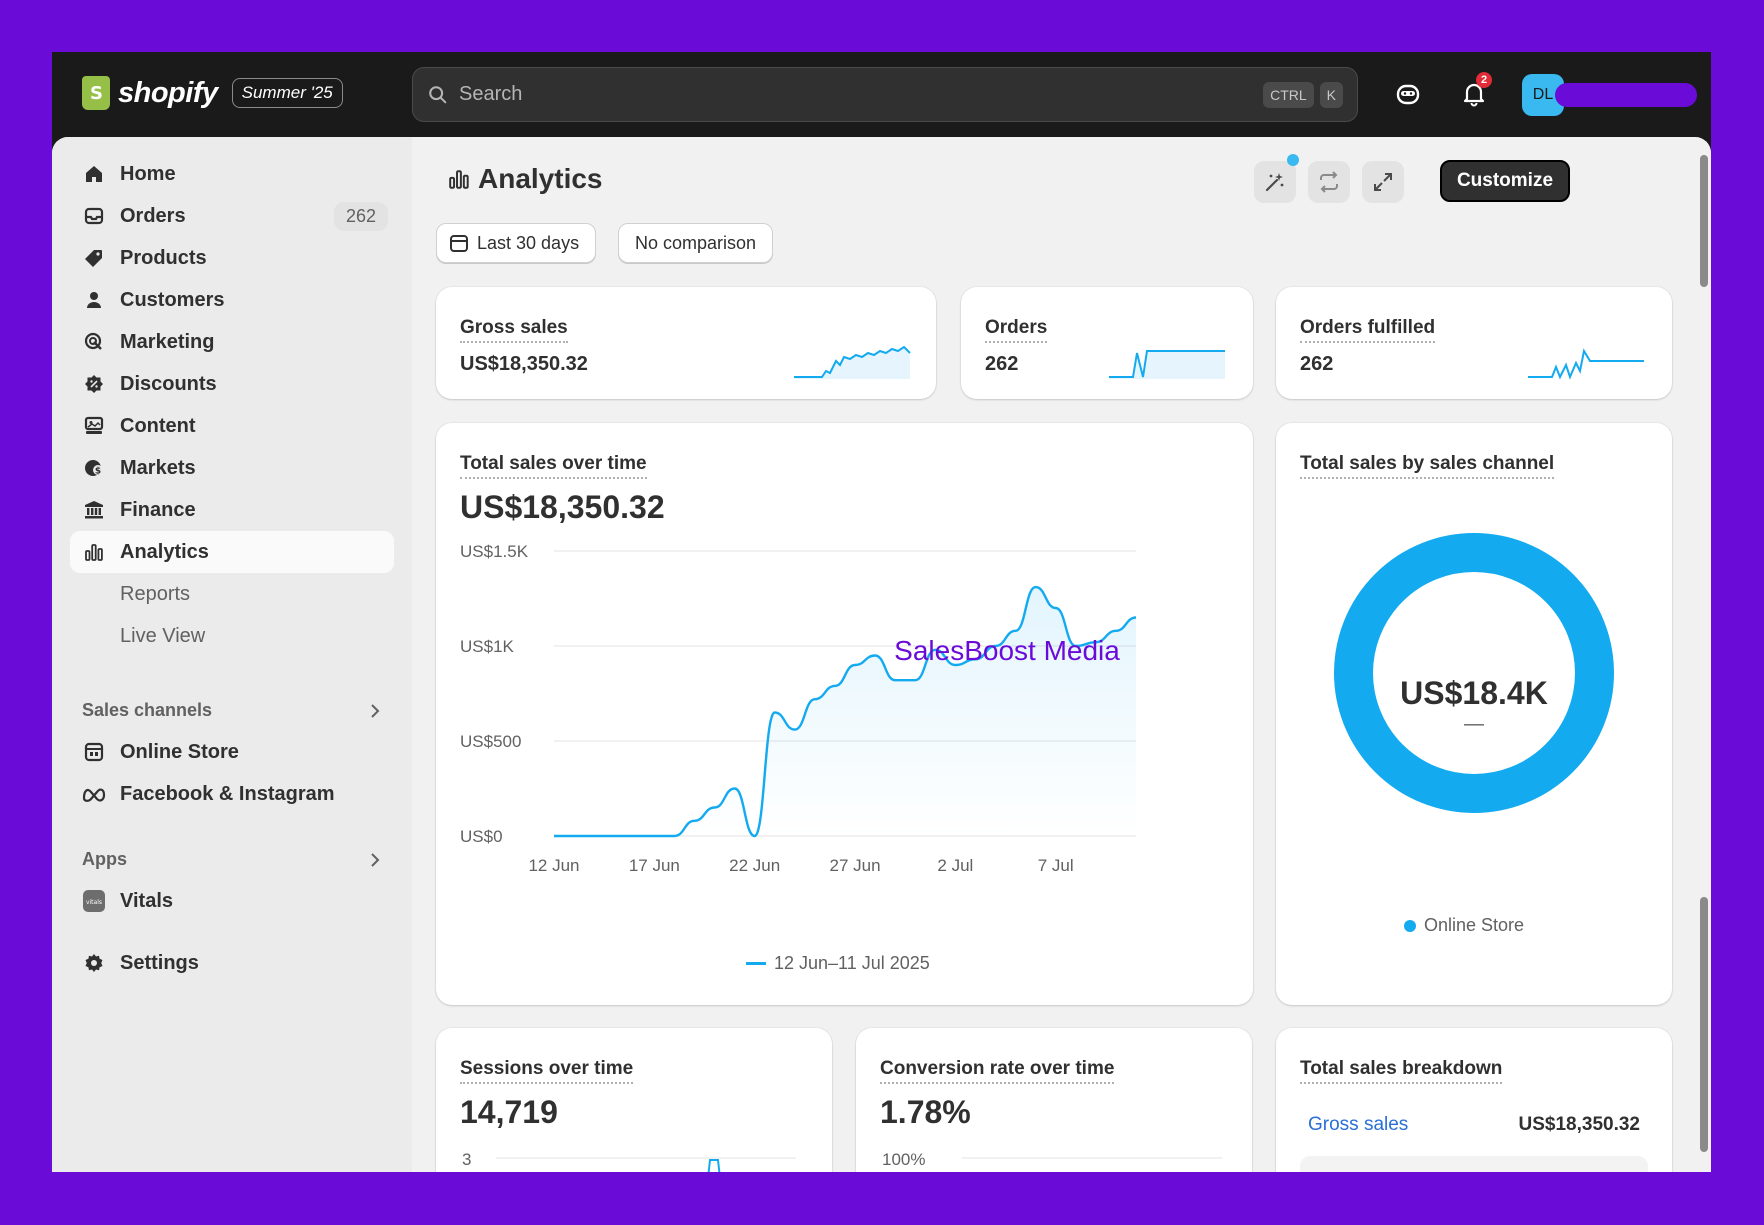 This screenshot has width=1764, height=1225. I want to click on notification-badge: 2, so click(1484, 80).